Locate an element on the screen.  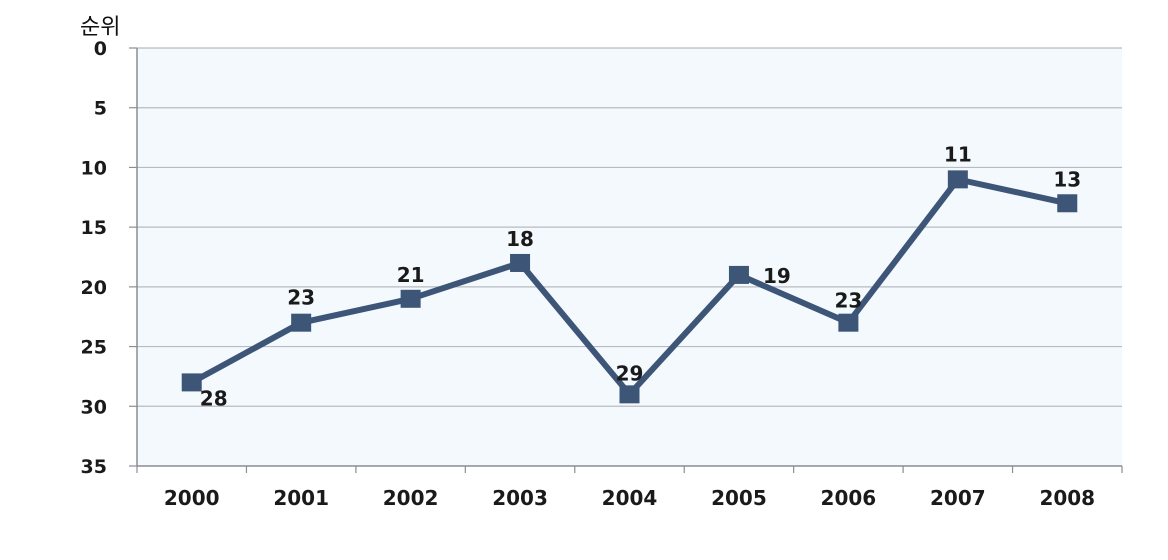
y-tick-labels: 0 5 10 15 20 25 30 35 is located at coordinates (94, 258).